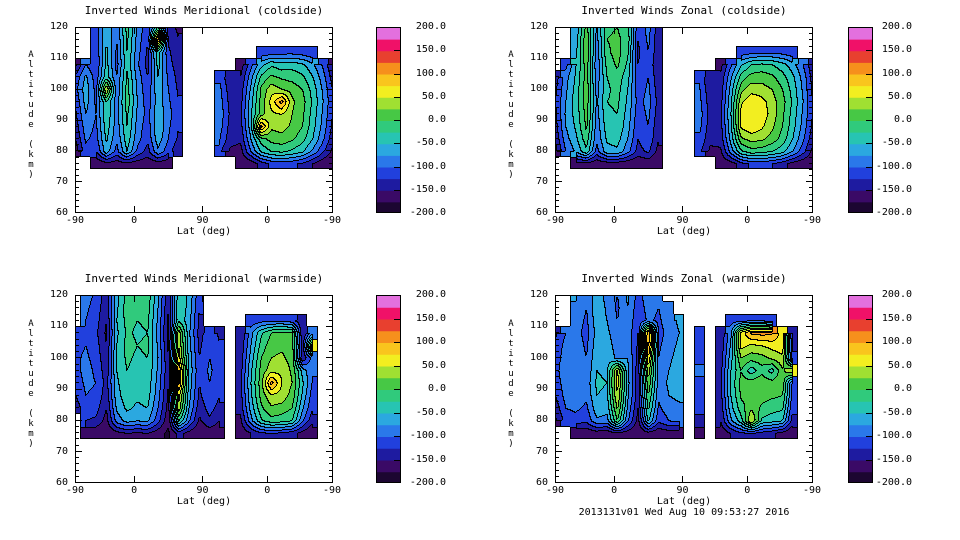  Describe the element at coordinates (204, 389) in the screenshot. I see `contour-canvas-meridional-warmside` at that location.